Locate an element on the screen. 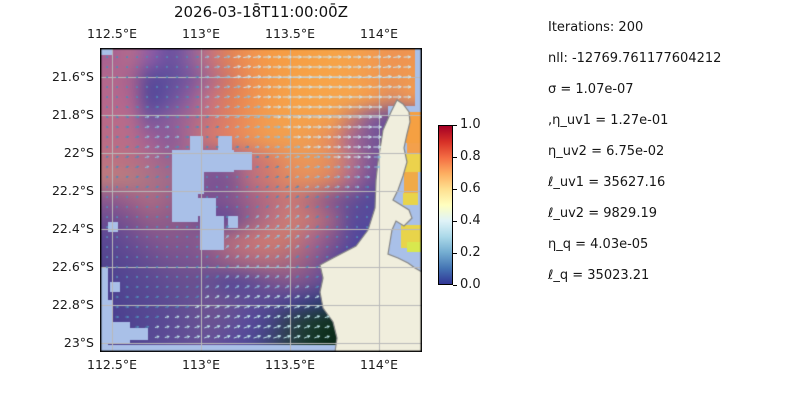  colorbar-tick-label: 0.2 is located at coordinates (470, 252).